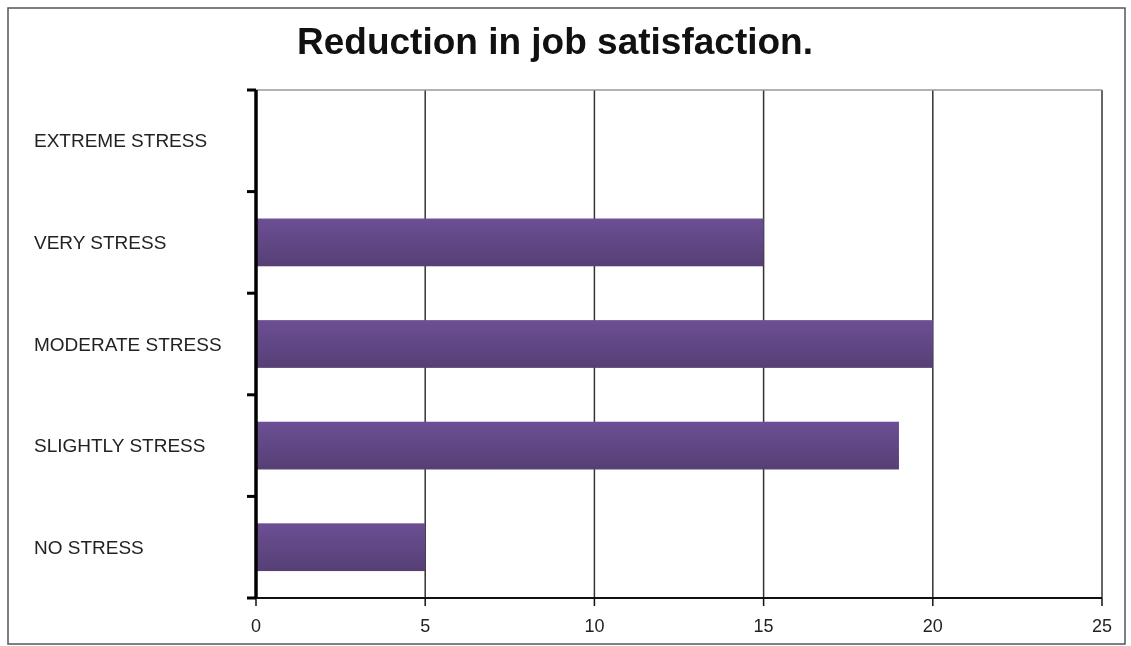 This screenshot has height=646, width=1131. Describe the element at coordinates (121, 141) in the screenshot. I see `y-tick-label: EXTREME STRESS` at that location.